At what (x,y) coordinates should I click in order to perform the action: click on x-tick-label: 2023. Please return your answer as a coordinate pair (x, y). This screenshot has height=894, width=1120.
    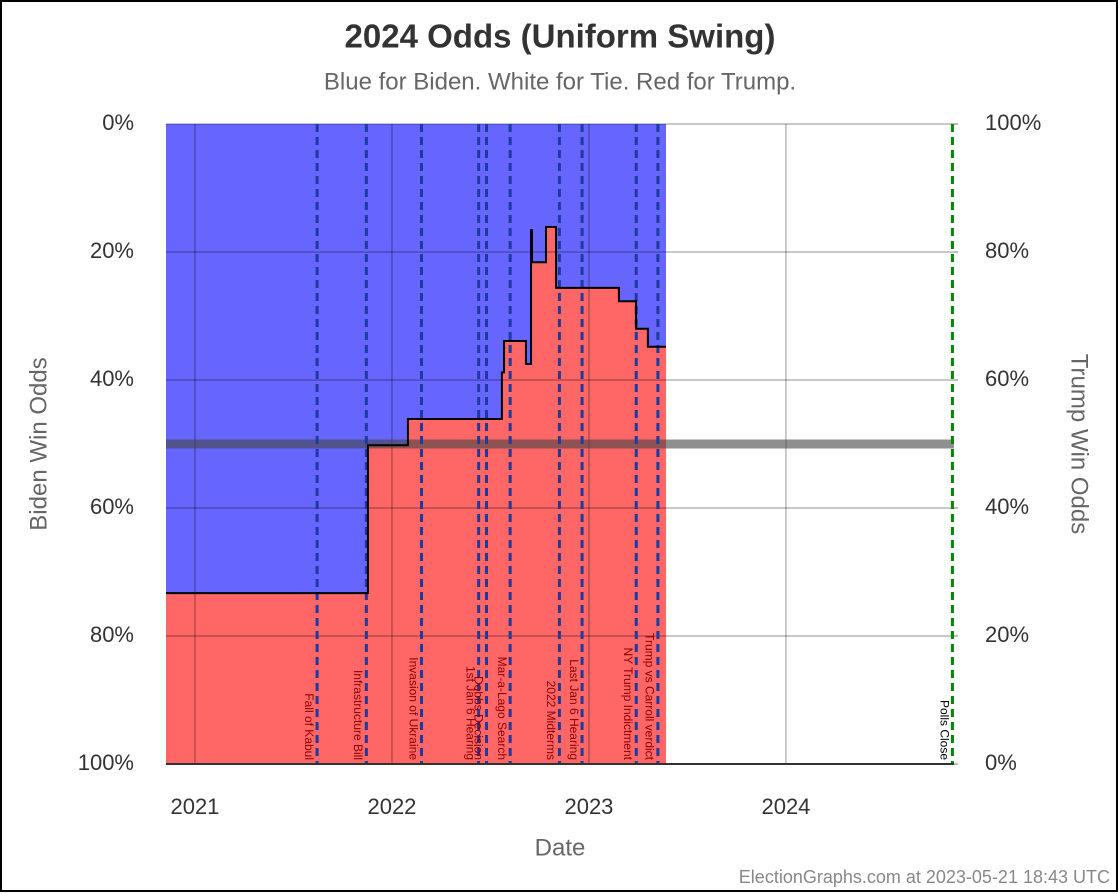
    Looking at the image, I should click on (588, 806).